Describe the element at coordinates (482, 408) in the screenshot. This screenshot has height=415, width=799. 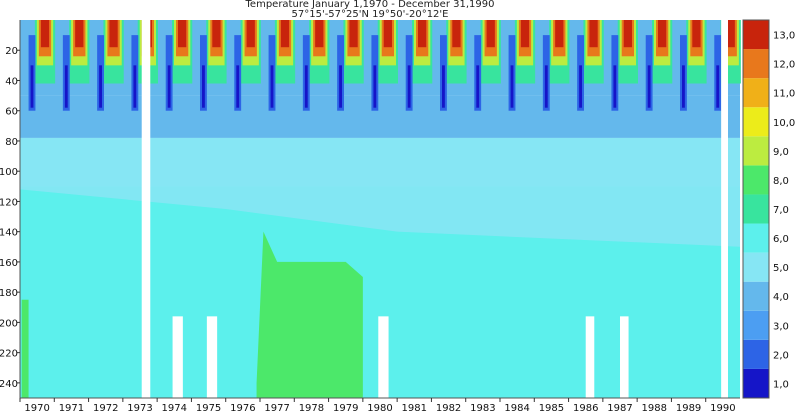
I see `x-tick-label: 1983` at that location.